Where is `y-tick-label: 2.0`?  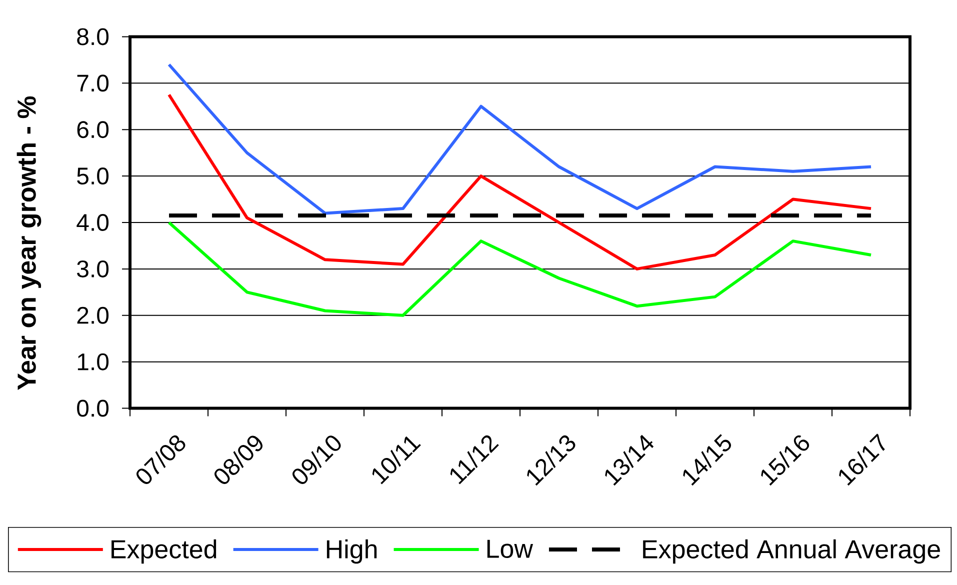
y-tick-label: 2.0 is located at coordinates (93, 315).